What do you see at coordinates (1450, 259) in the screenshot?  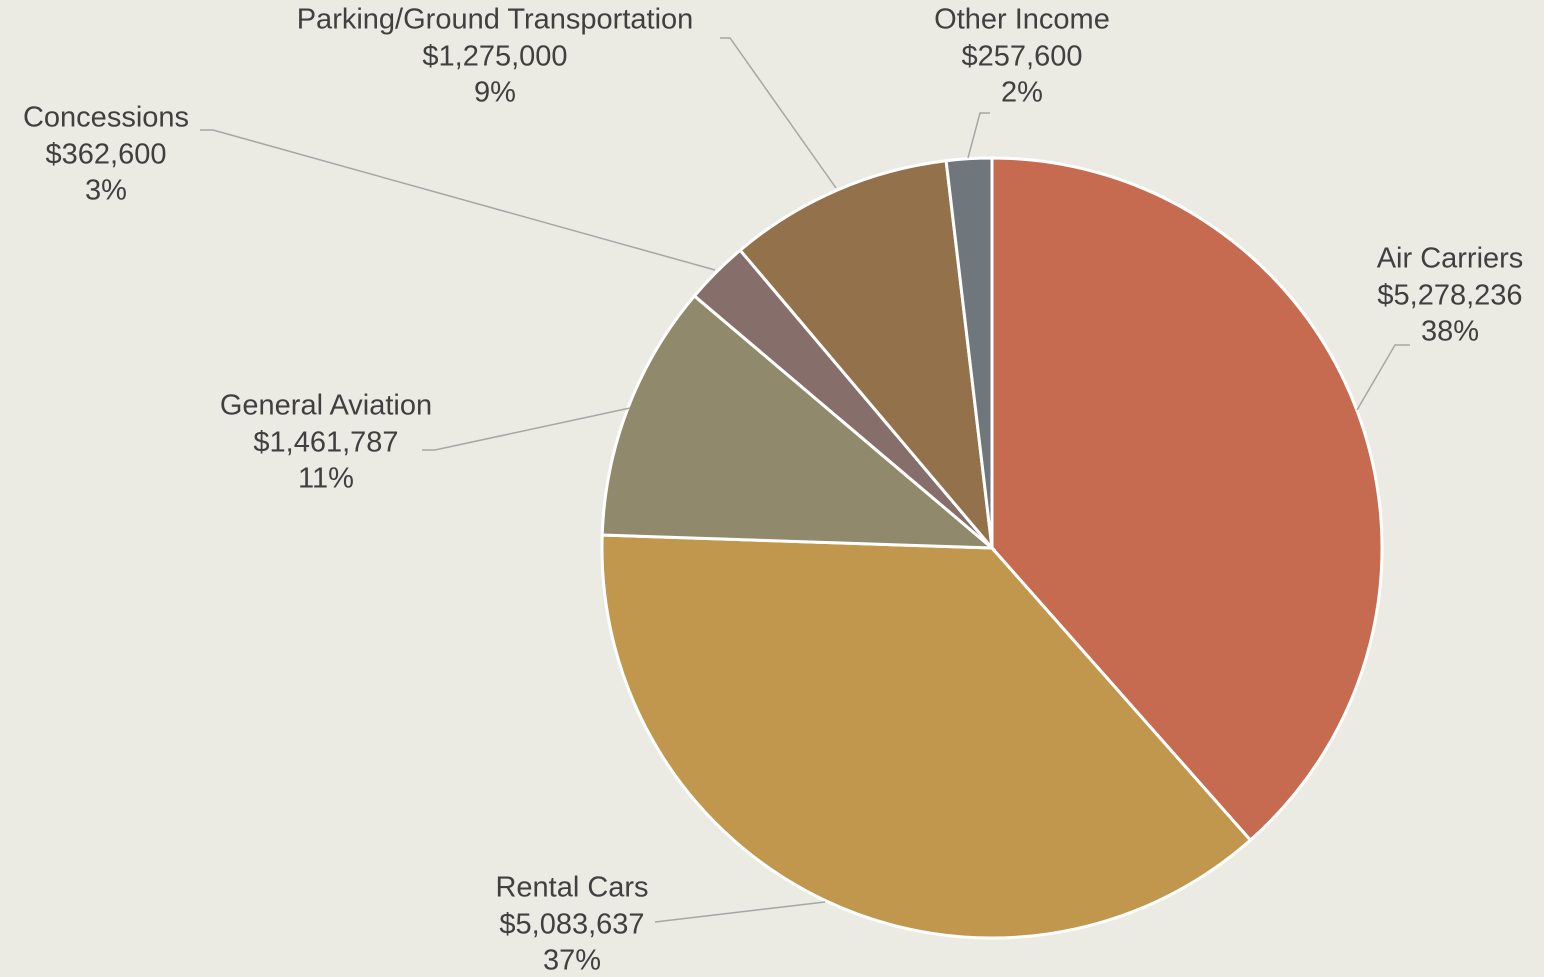 I see `slice-label: Air Carriers` at bounding box center [1450, 259].